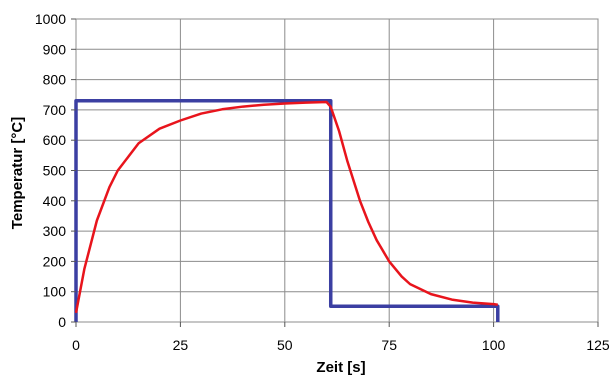  What do you see at coordinates (55, 201) in the screenshot?
I see `y-tick-label: 400` at bounding box center [55, 201].